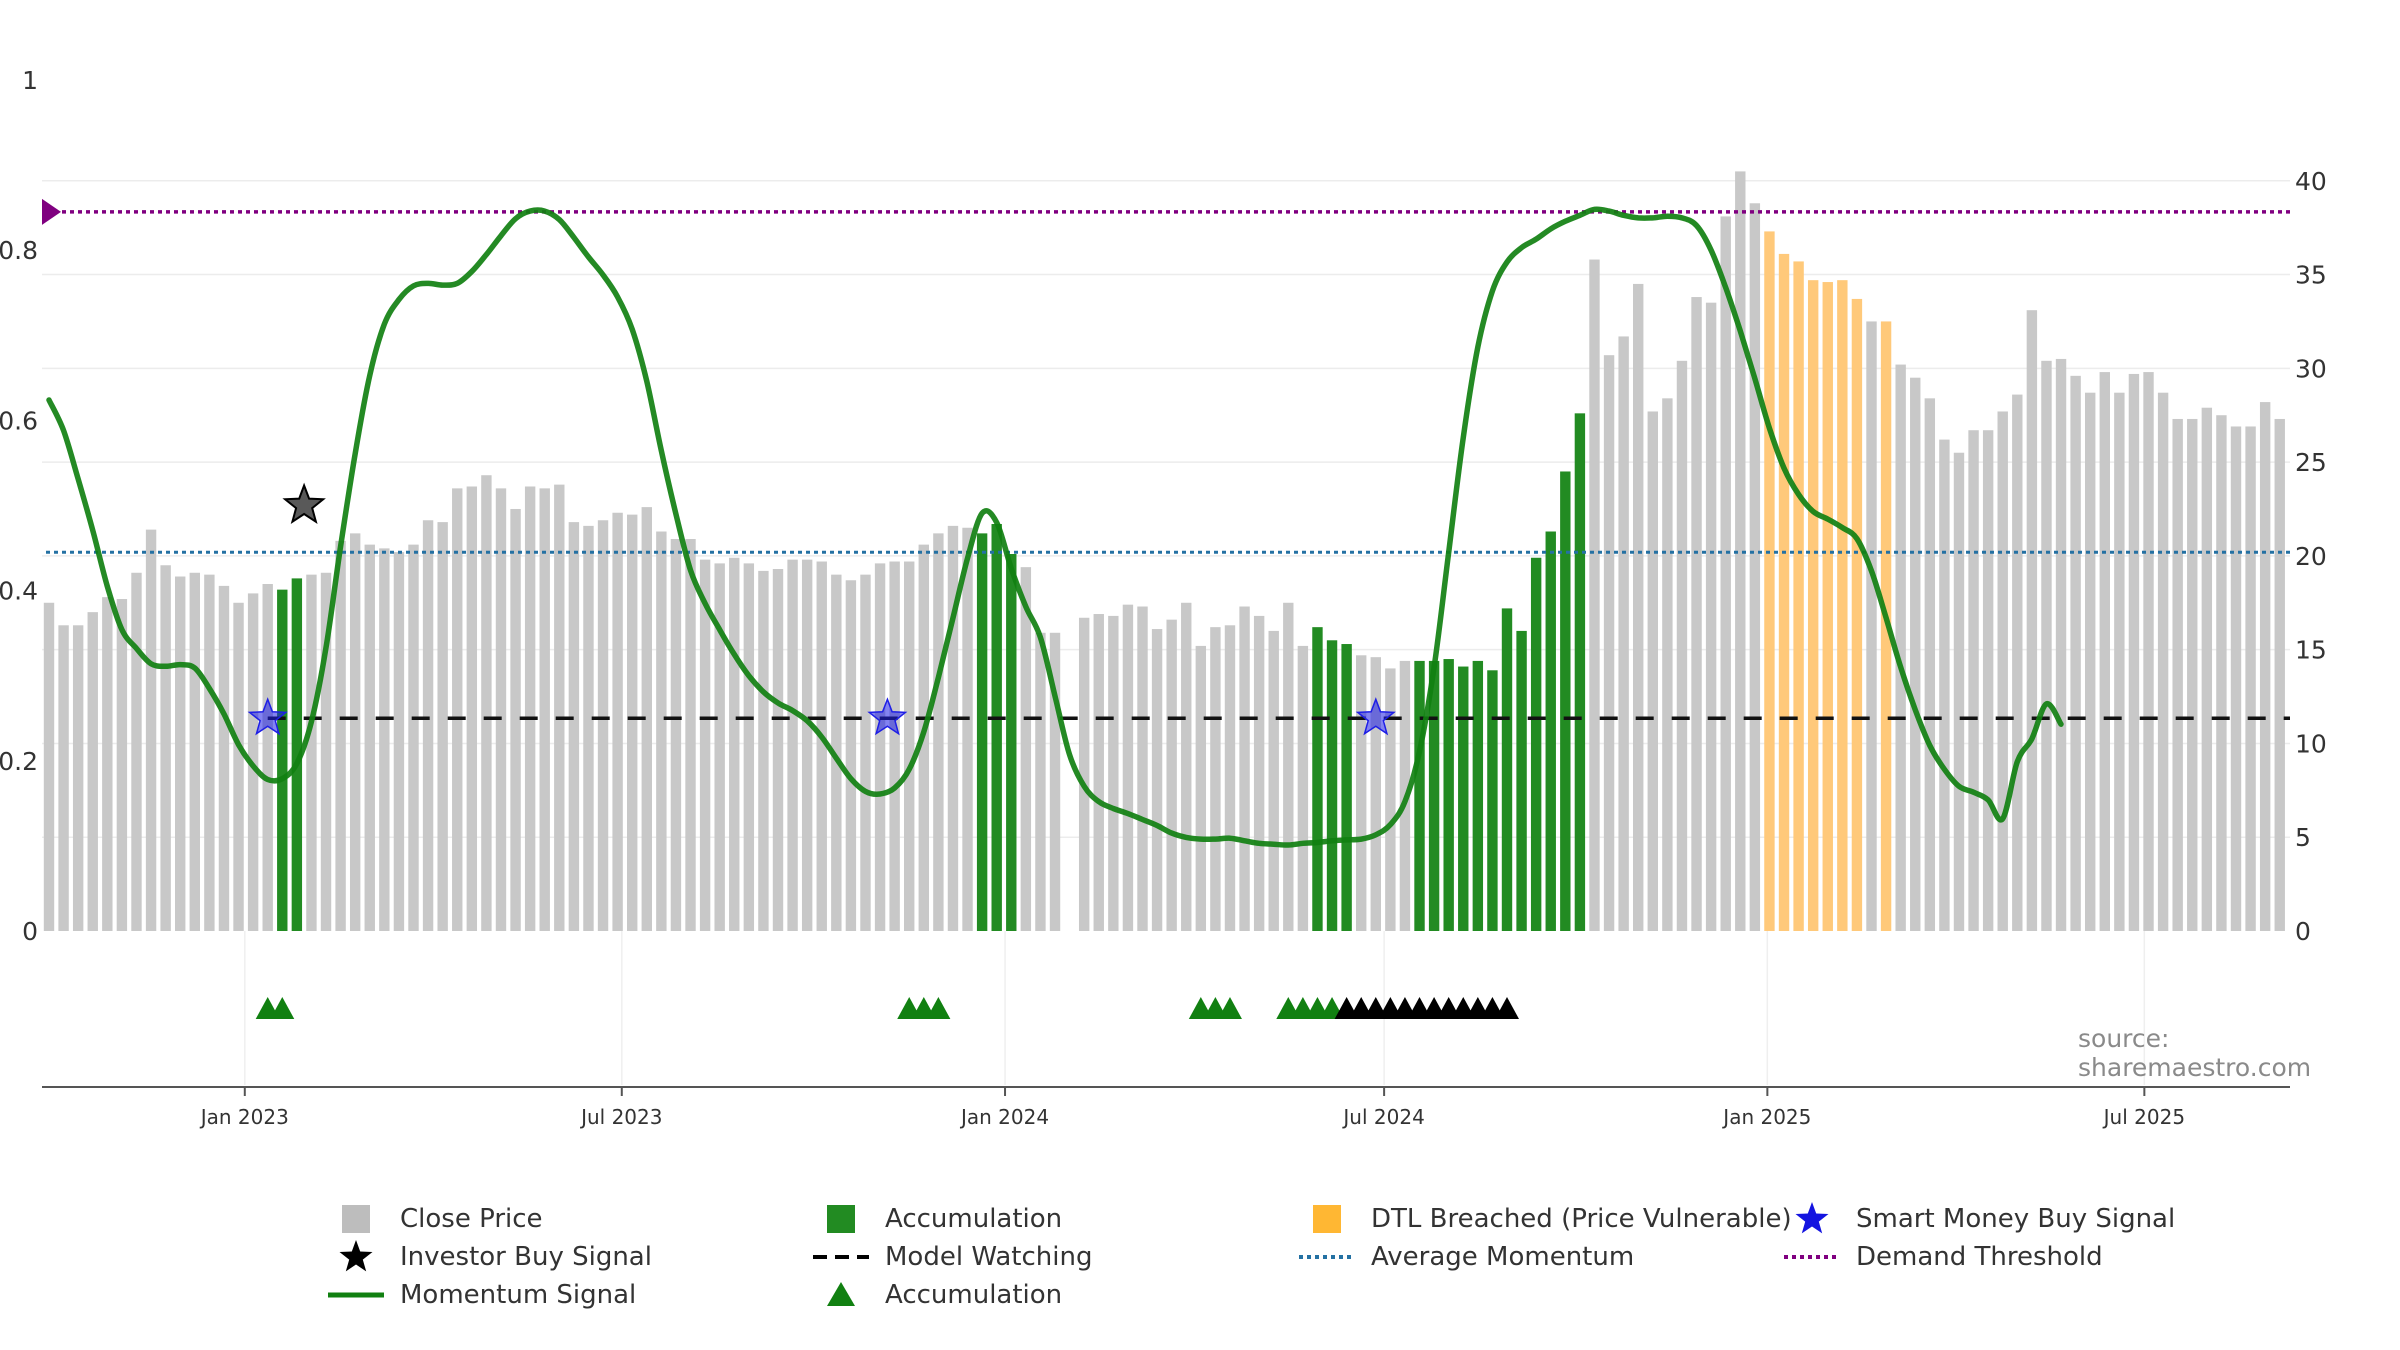 Image resolution: width=2400 pixels, height=1350 pixels. I want to click on star-icon, so click(356, 1256).